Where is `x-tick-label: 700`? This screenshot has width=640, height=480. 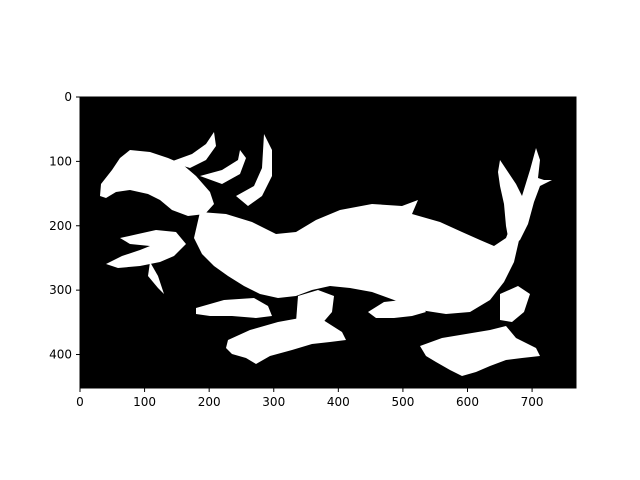 x-tick-label: 700 is located at coordinates (532, 402).